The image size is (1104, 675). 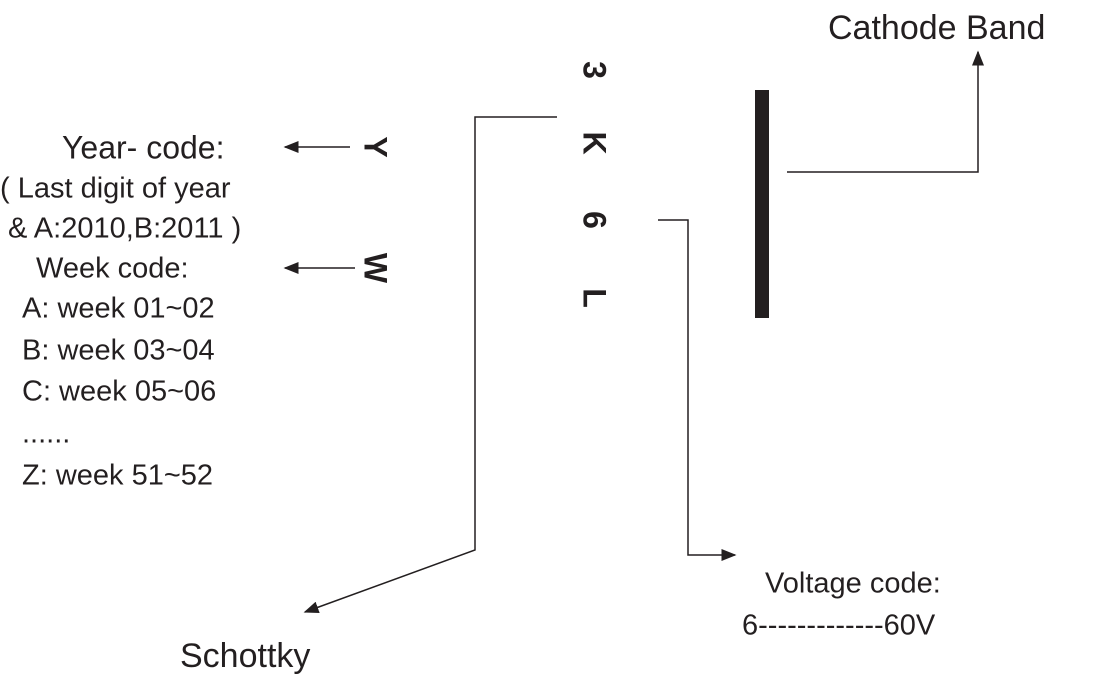 I want to click on year-letter: Y, so click(x=376, y=146).